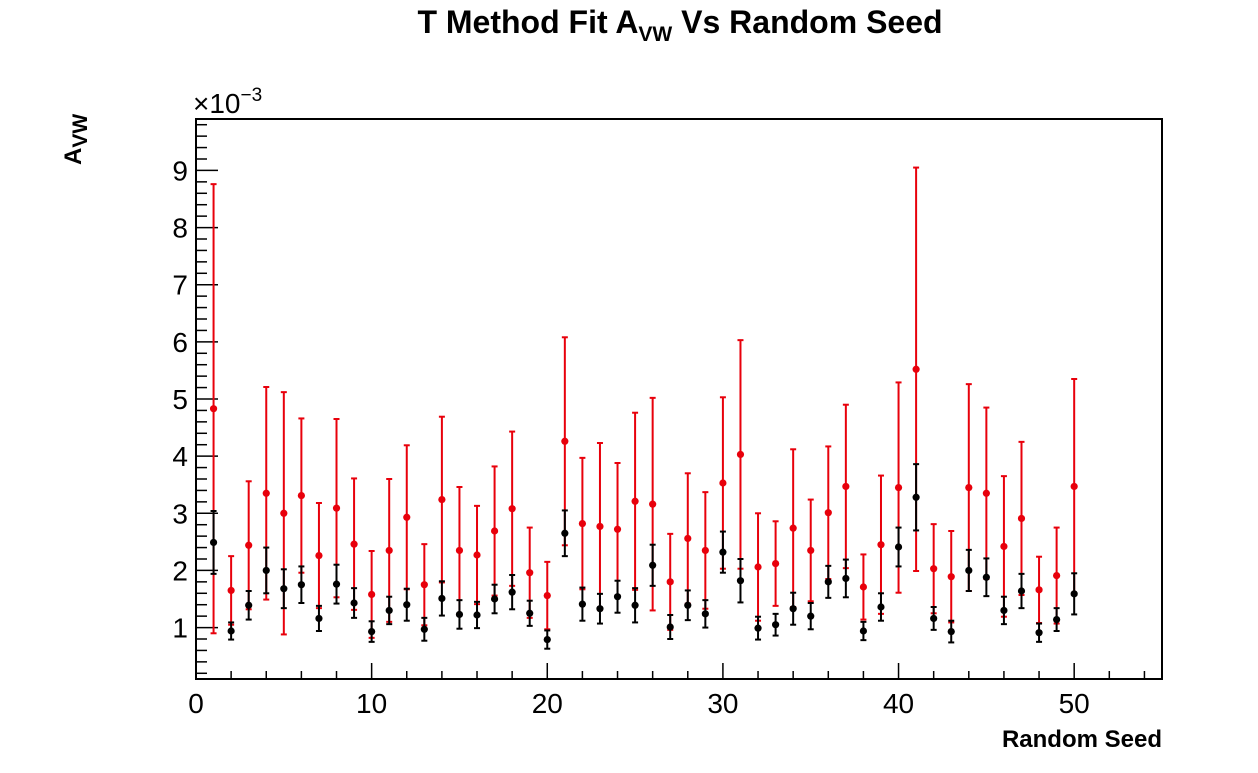 The width and height of the screenshot is (1258, 773). I want to click on y-tick-label: 2, so click(180, 570).